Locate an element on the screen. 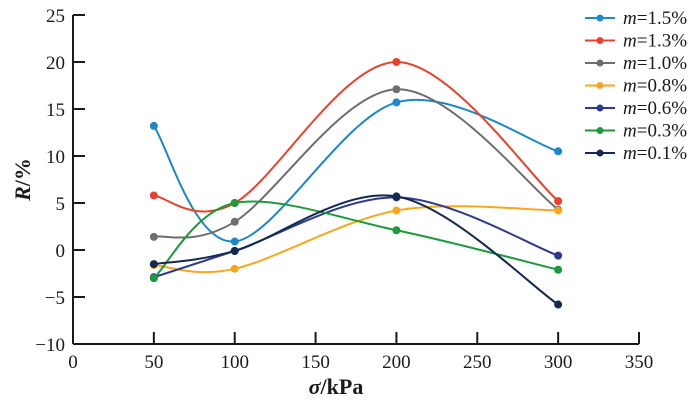 The width and height of the screenshot is (700, 404). legend-label: m=0.6% is located at coordinates (655, 108).